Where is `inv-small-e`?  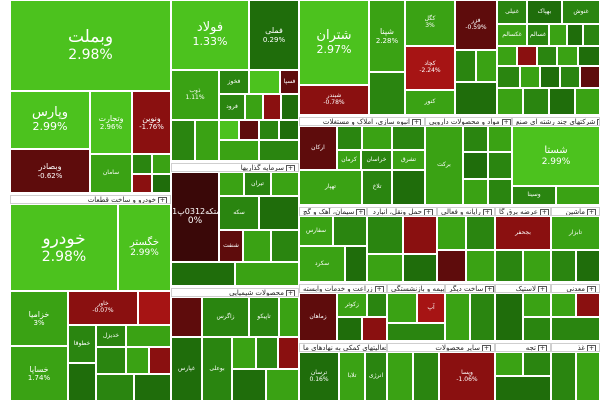
inv-small-e is located at coordinates (285, 246).